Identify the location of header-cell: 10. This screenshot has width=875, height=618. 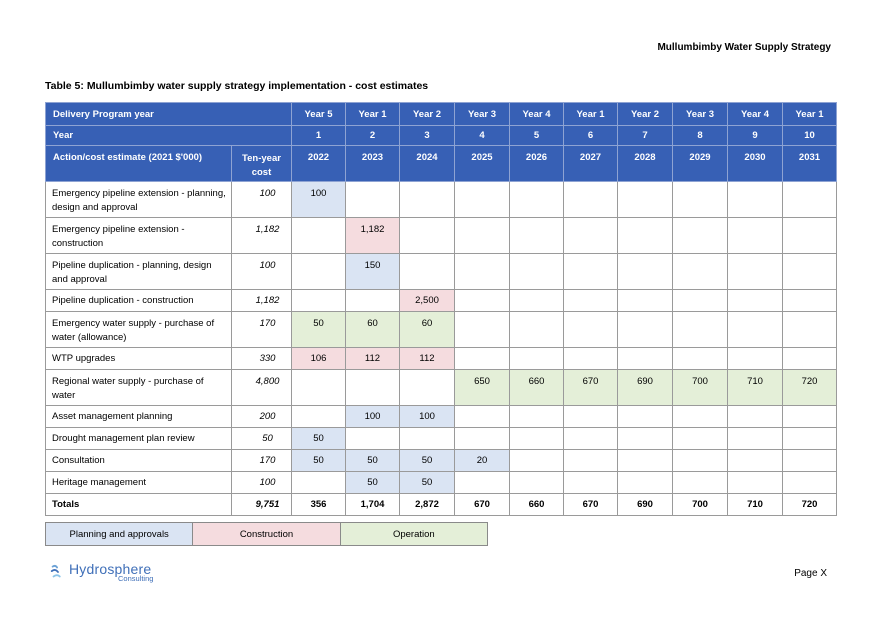
(809, 135).